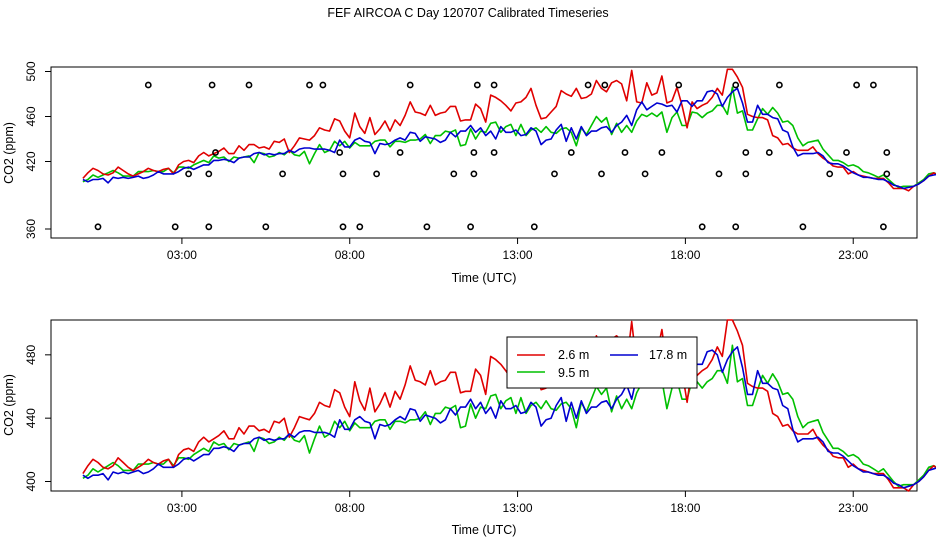 This screenshot has width=936, height=540. I want to click on legend-label-17-8m: 17.8 m, so click(668, 355).